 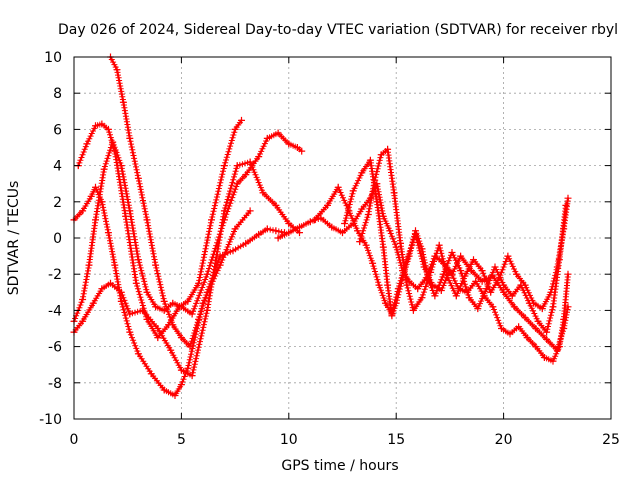 I want to click on y-tick-label: 6, so click(x=57, y=130).